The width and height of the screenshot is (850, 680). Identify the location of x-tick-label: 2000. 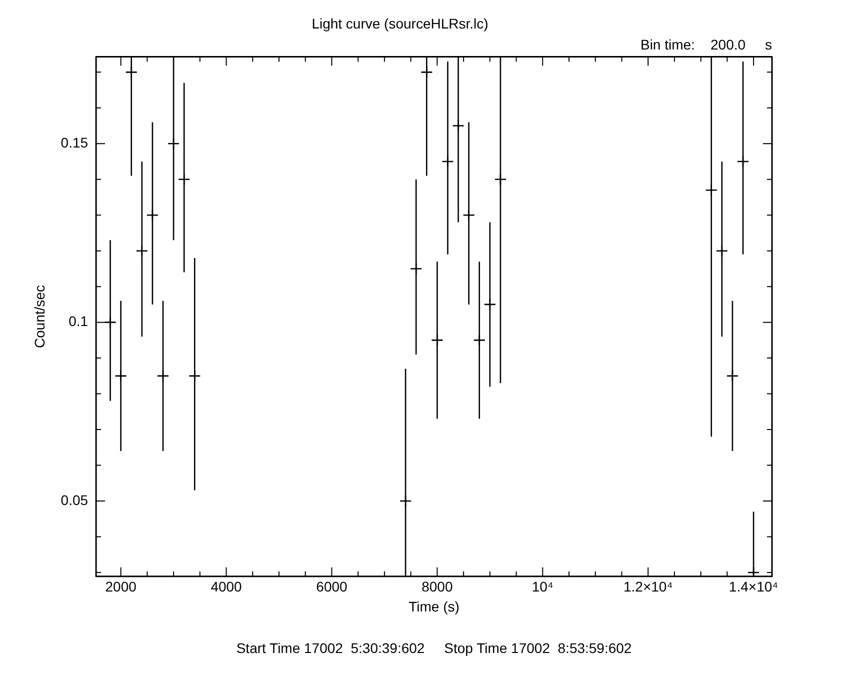
(121, 586).